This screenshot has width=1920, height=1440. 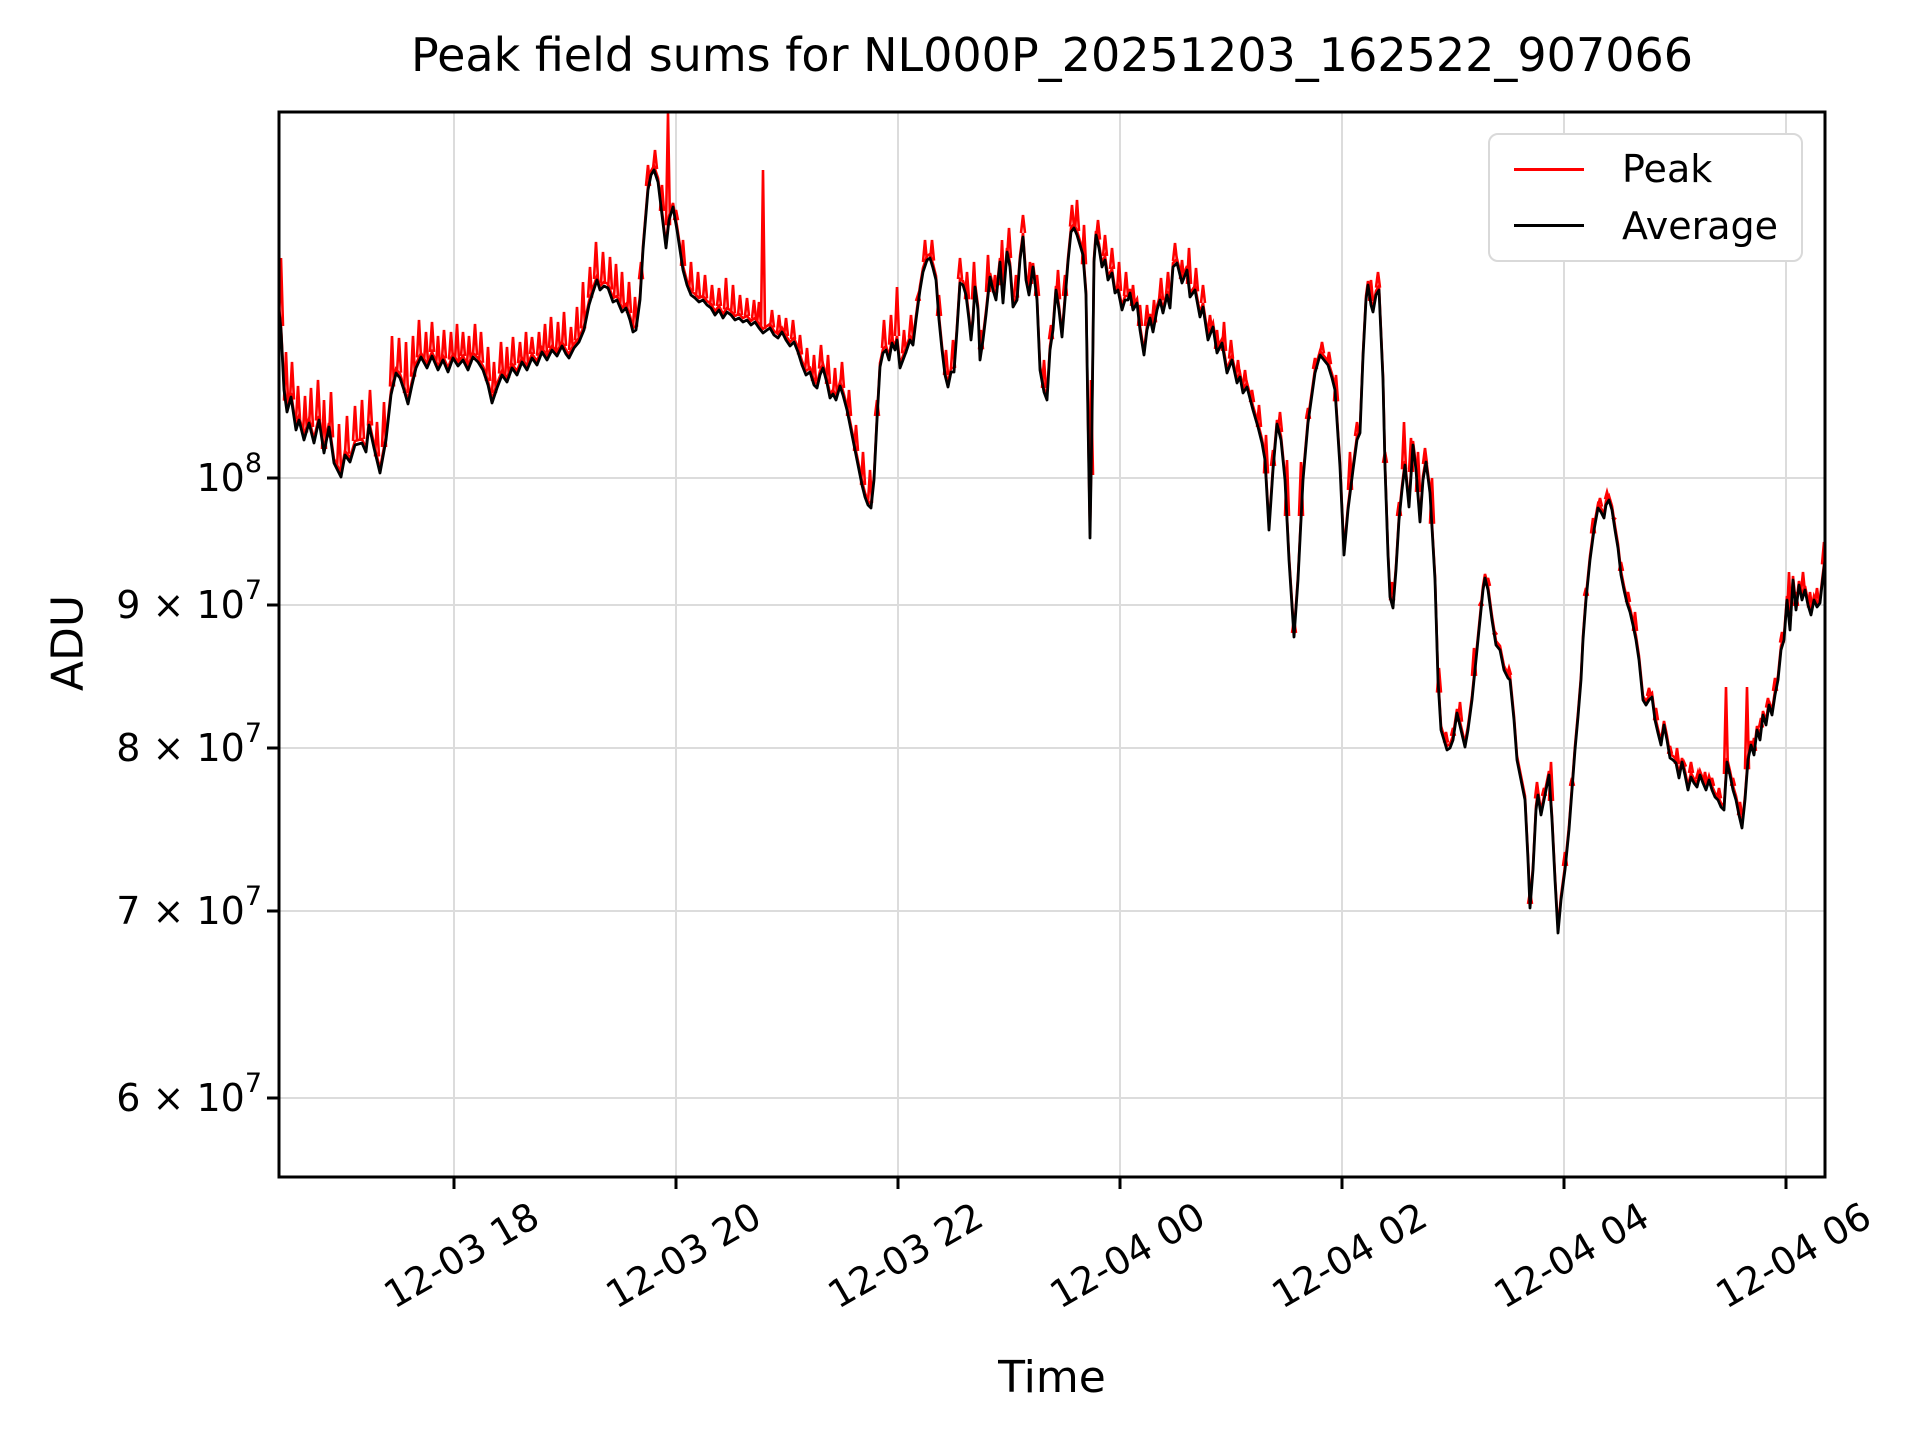 What do you see at coordinates (1572, 1256) in the screenshot?
I see `x-tick-label: 12-04 04` at bounding box center [1572, 1256].